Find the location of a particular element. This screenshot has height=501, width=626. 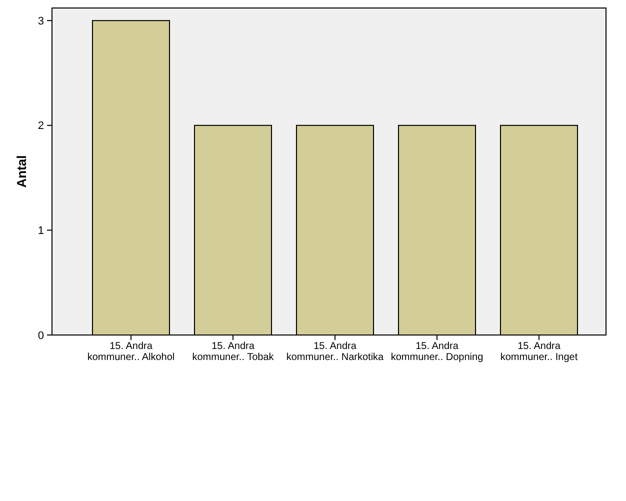

y-tick-label: 2 is located at coordinates (41, 126).